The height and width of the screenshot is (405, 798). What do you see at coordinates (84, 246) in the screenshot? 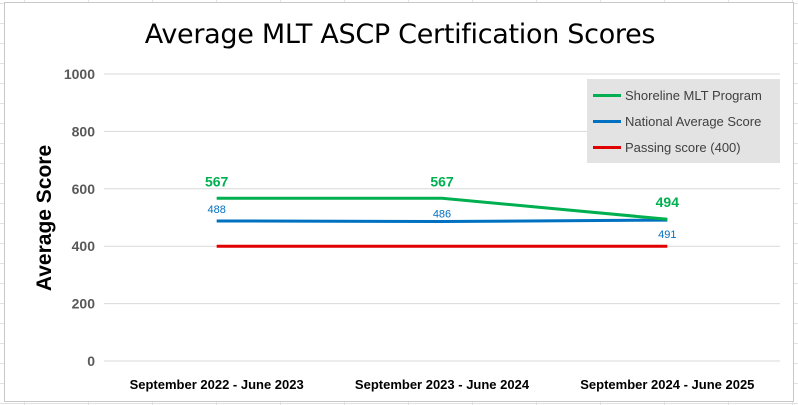
I see `y-tick-label-400: 400` at bounding box center [84, 246].